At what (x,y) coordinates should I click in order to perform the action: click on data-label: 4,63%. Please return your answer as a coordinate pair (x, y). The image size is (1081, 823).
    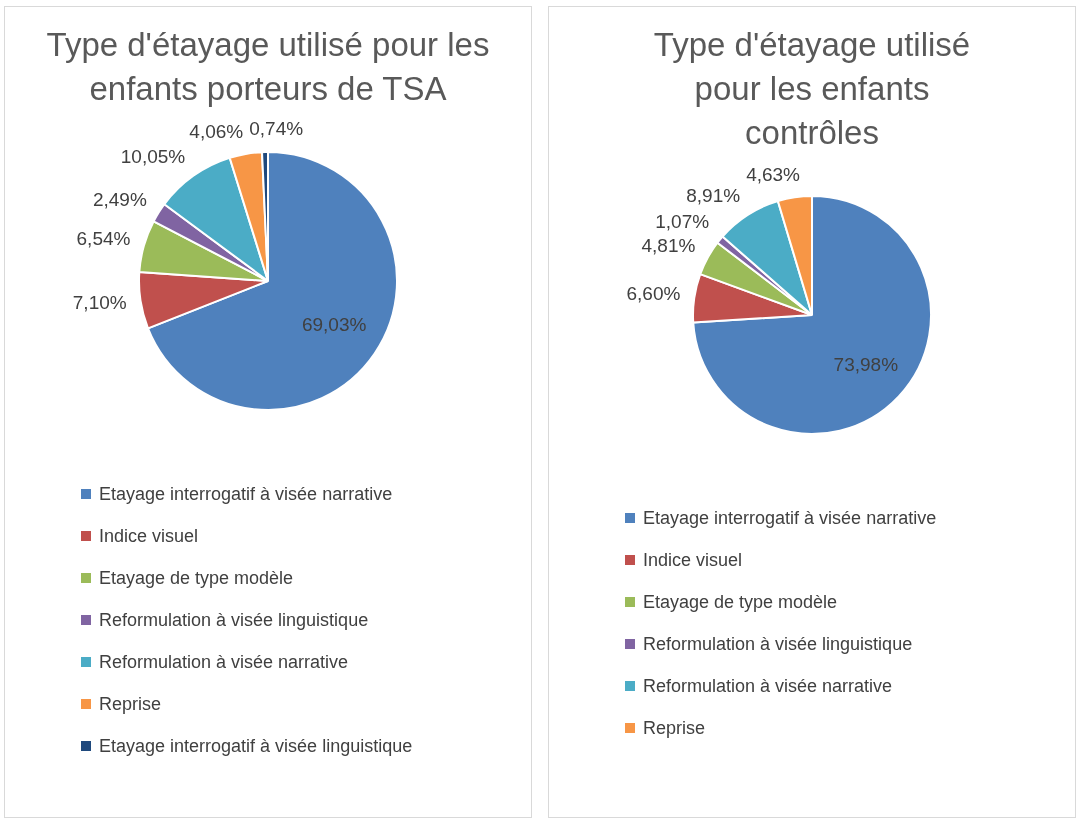
    Looking at the image, I should click on (773, 174).